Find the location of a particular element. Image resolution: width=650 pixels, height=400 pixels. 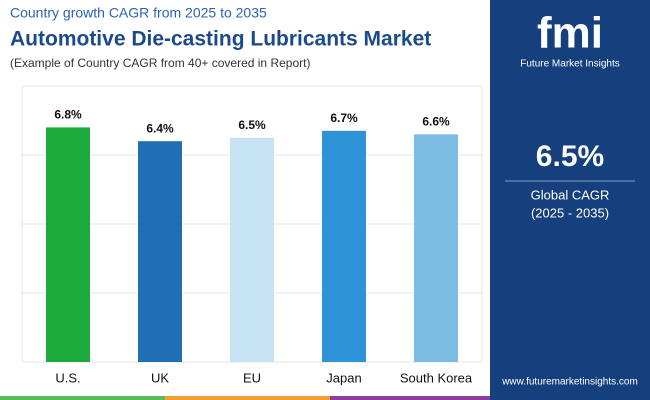

kicker: Country growth CAGR from 2025 to 2035 is located at coordinates (138, 13).